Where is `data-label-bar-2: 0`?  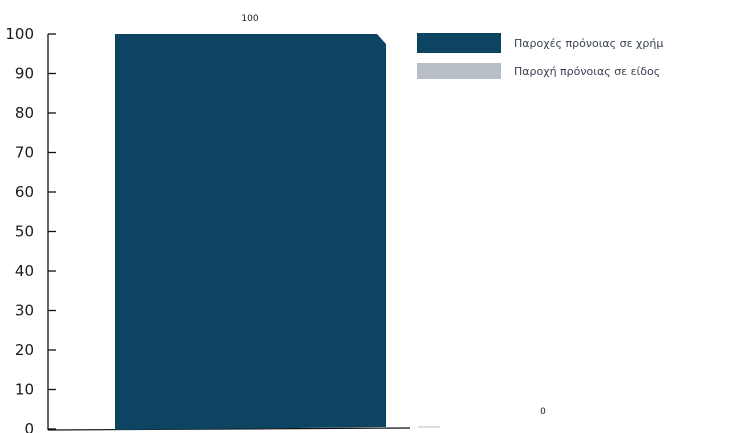 data-label-bar-2: 0 is located at coordinates (543, 412).